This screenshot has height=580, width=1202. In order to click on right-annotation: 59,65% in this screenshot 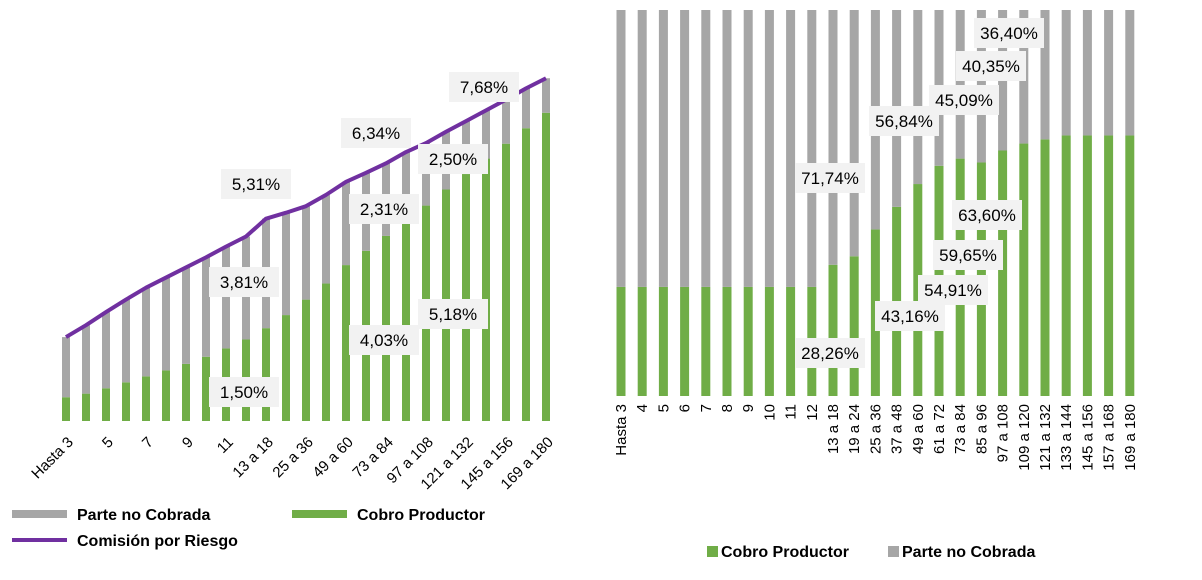, I will do `click(968, 255)`.